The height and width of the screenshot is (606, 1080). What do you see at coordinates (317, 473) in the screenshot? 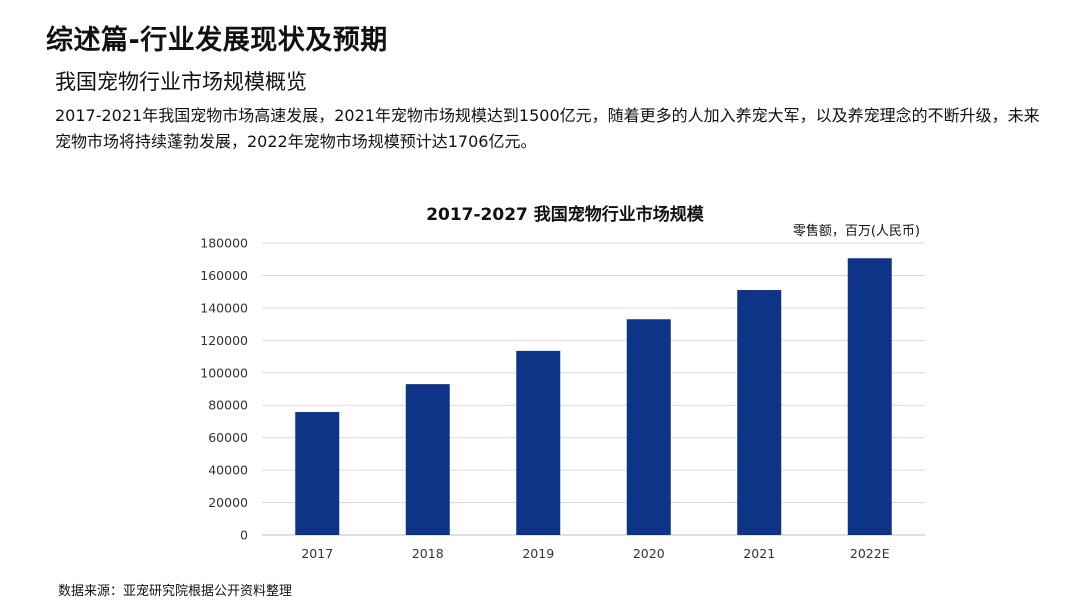
I see `bar-2017` at bounding box center [317, 473].